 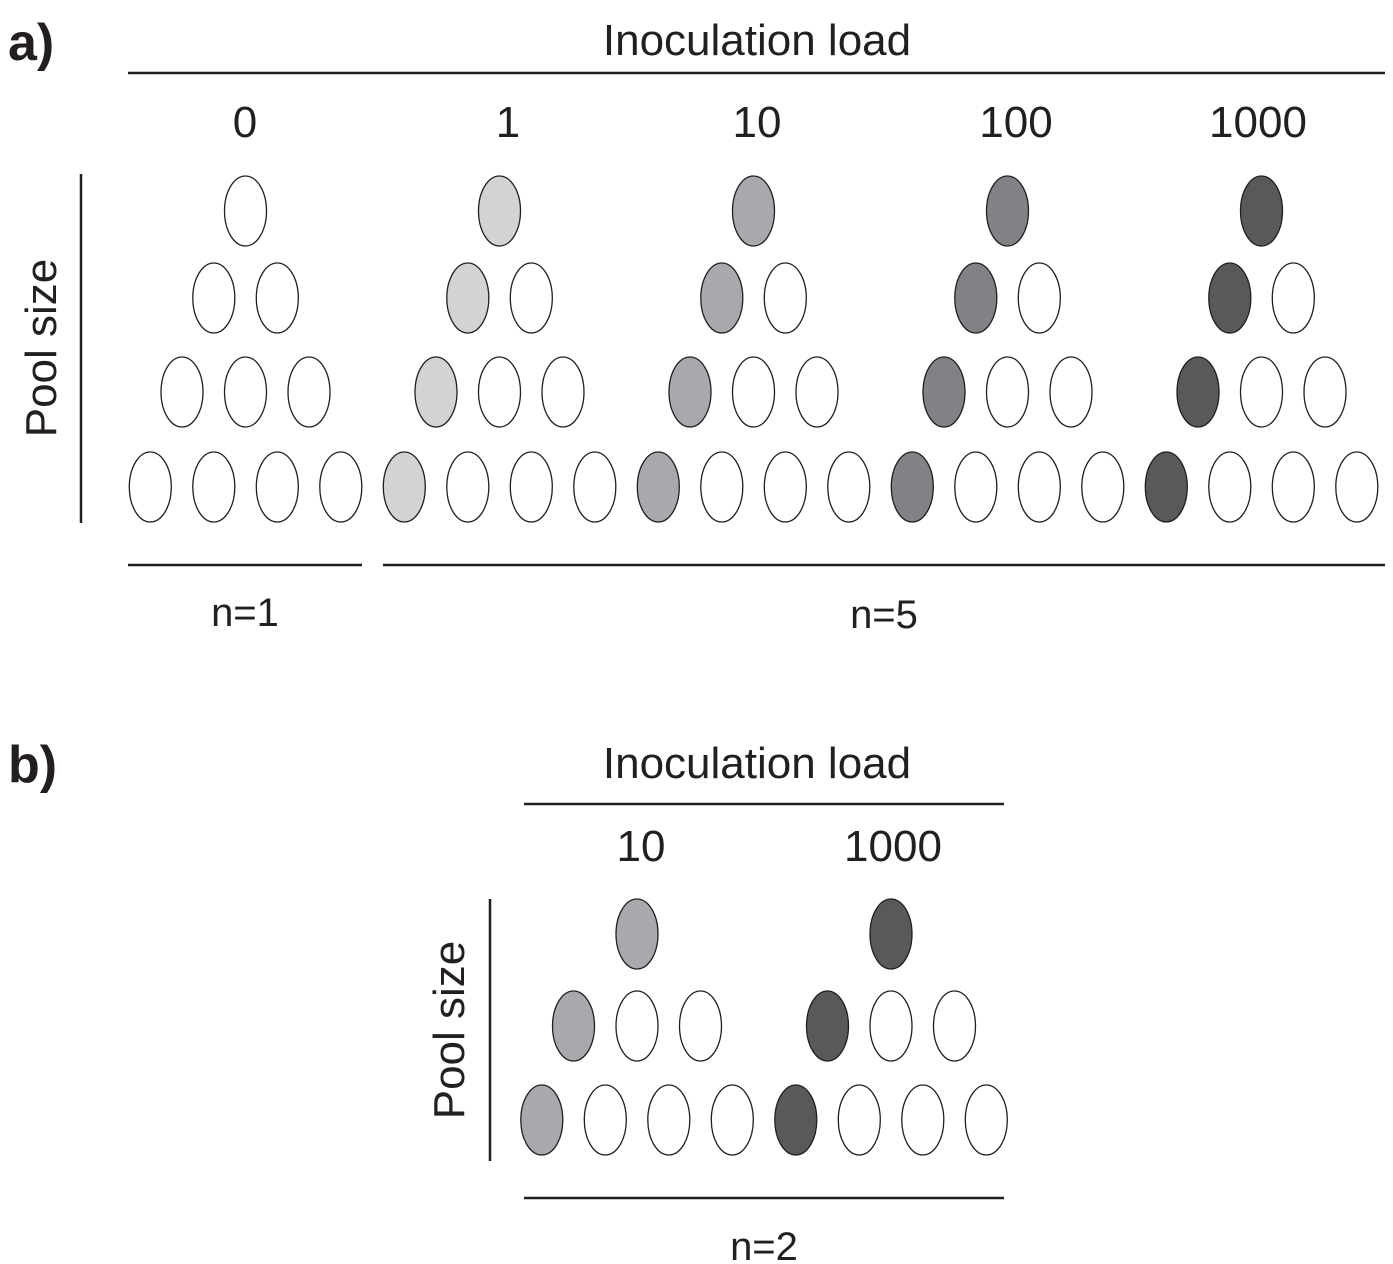 I want to click on replicate-label: n=2, so click(x=764, y=1244).